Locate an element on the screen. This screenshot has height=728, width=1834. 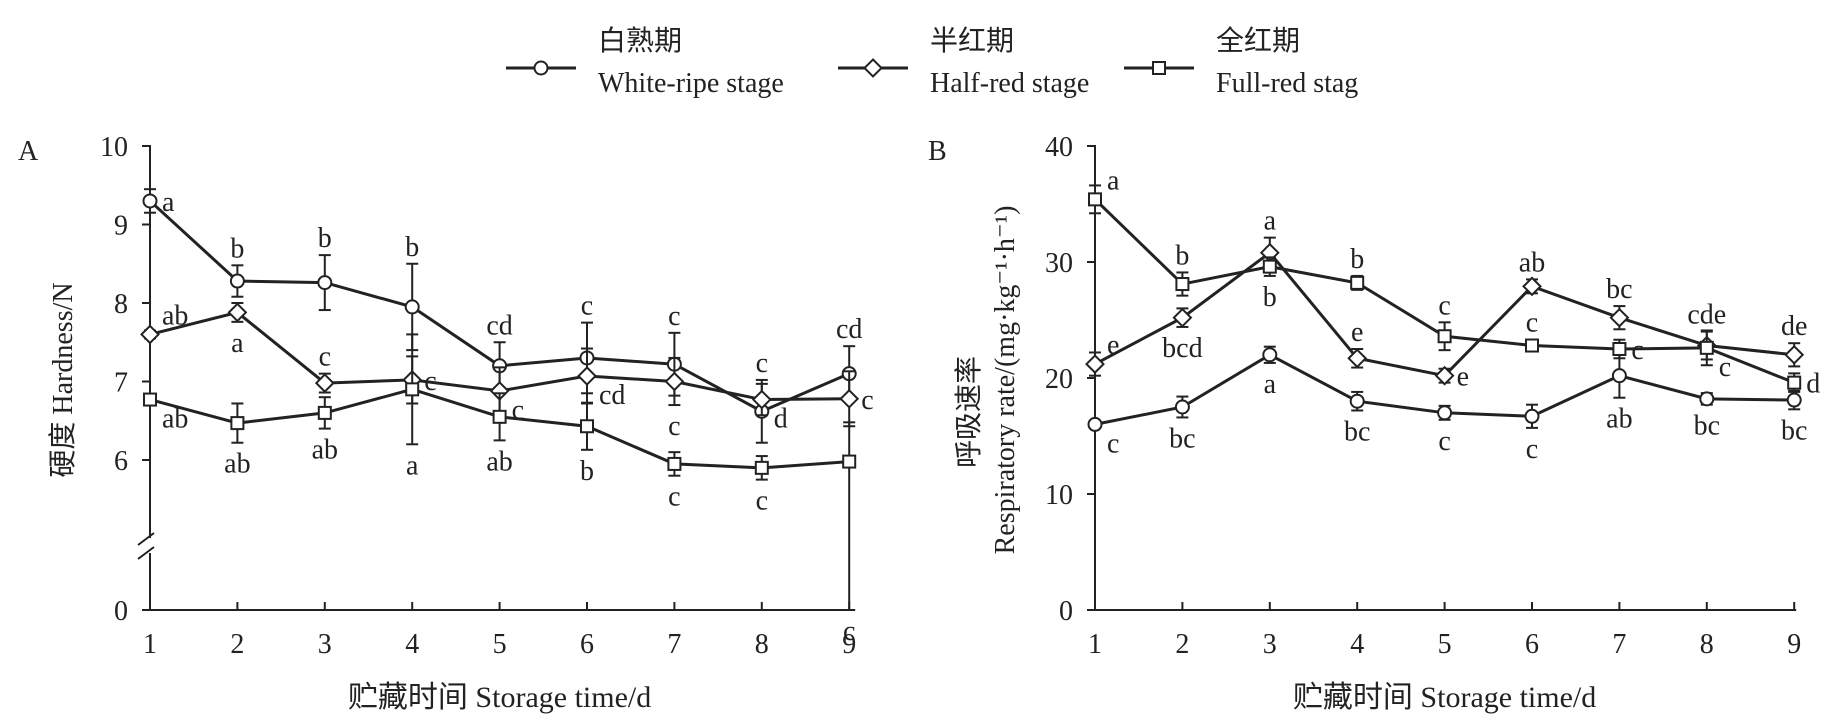
panel-letter: A is located at coordinates (28, 151).